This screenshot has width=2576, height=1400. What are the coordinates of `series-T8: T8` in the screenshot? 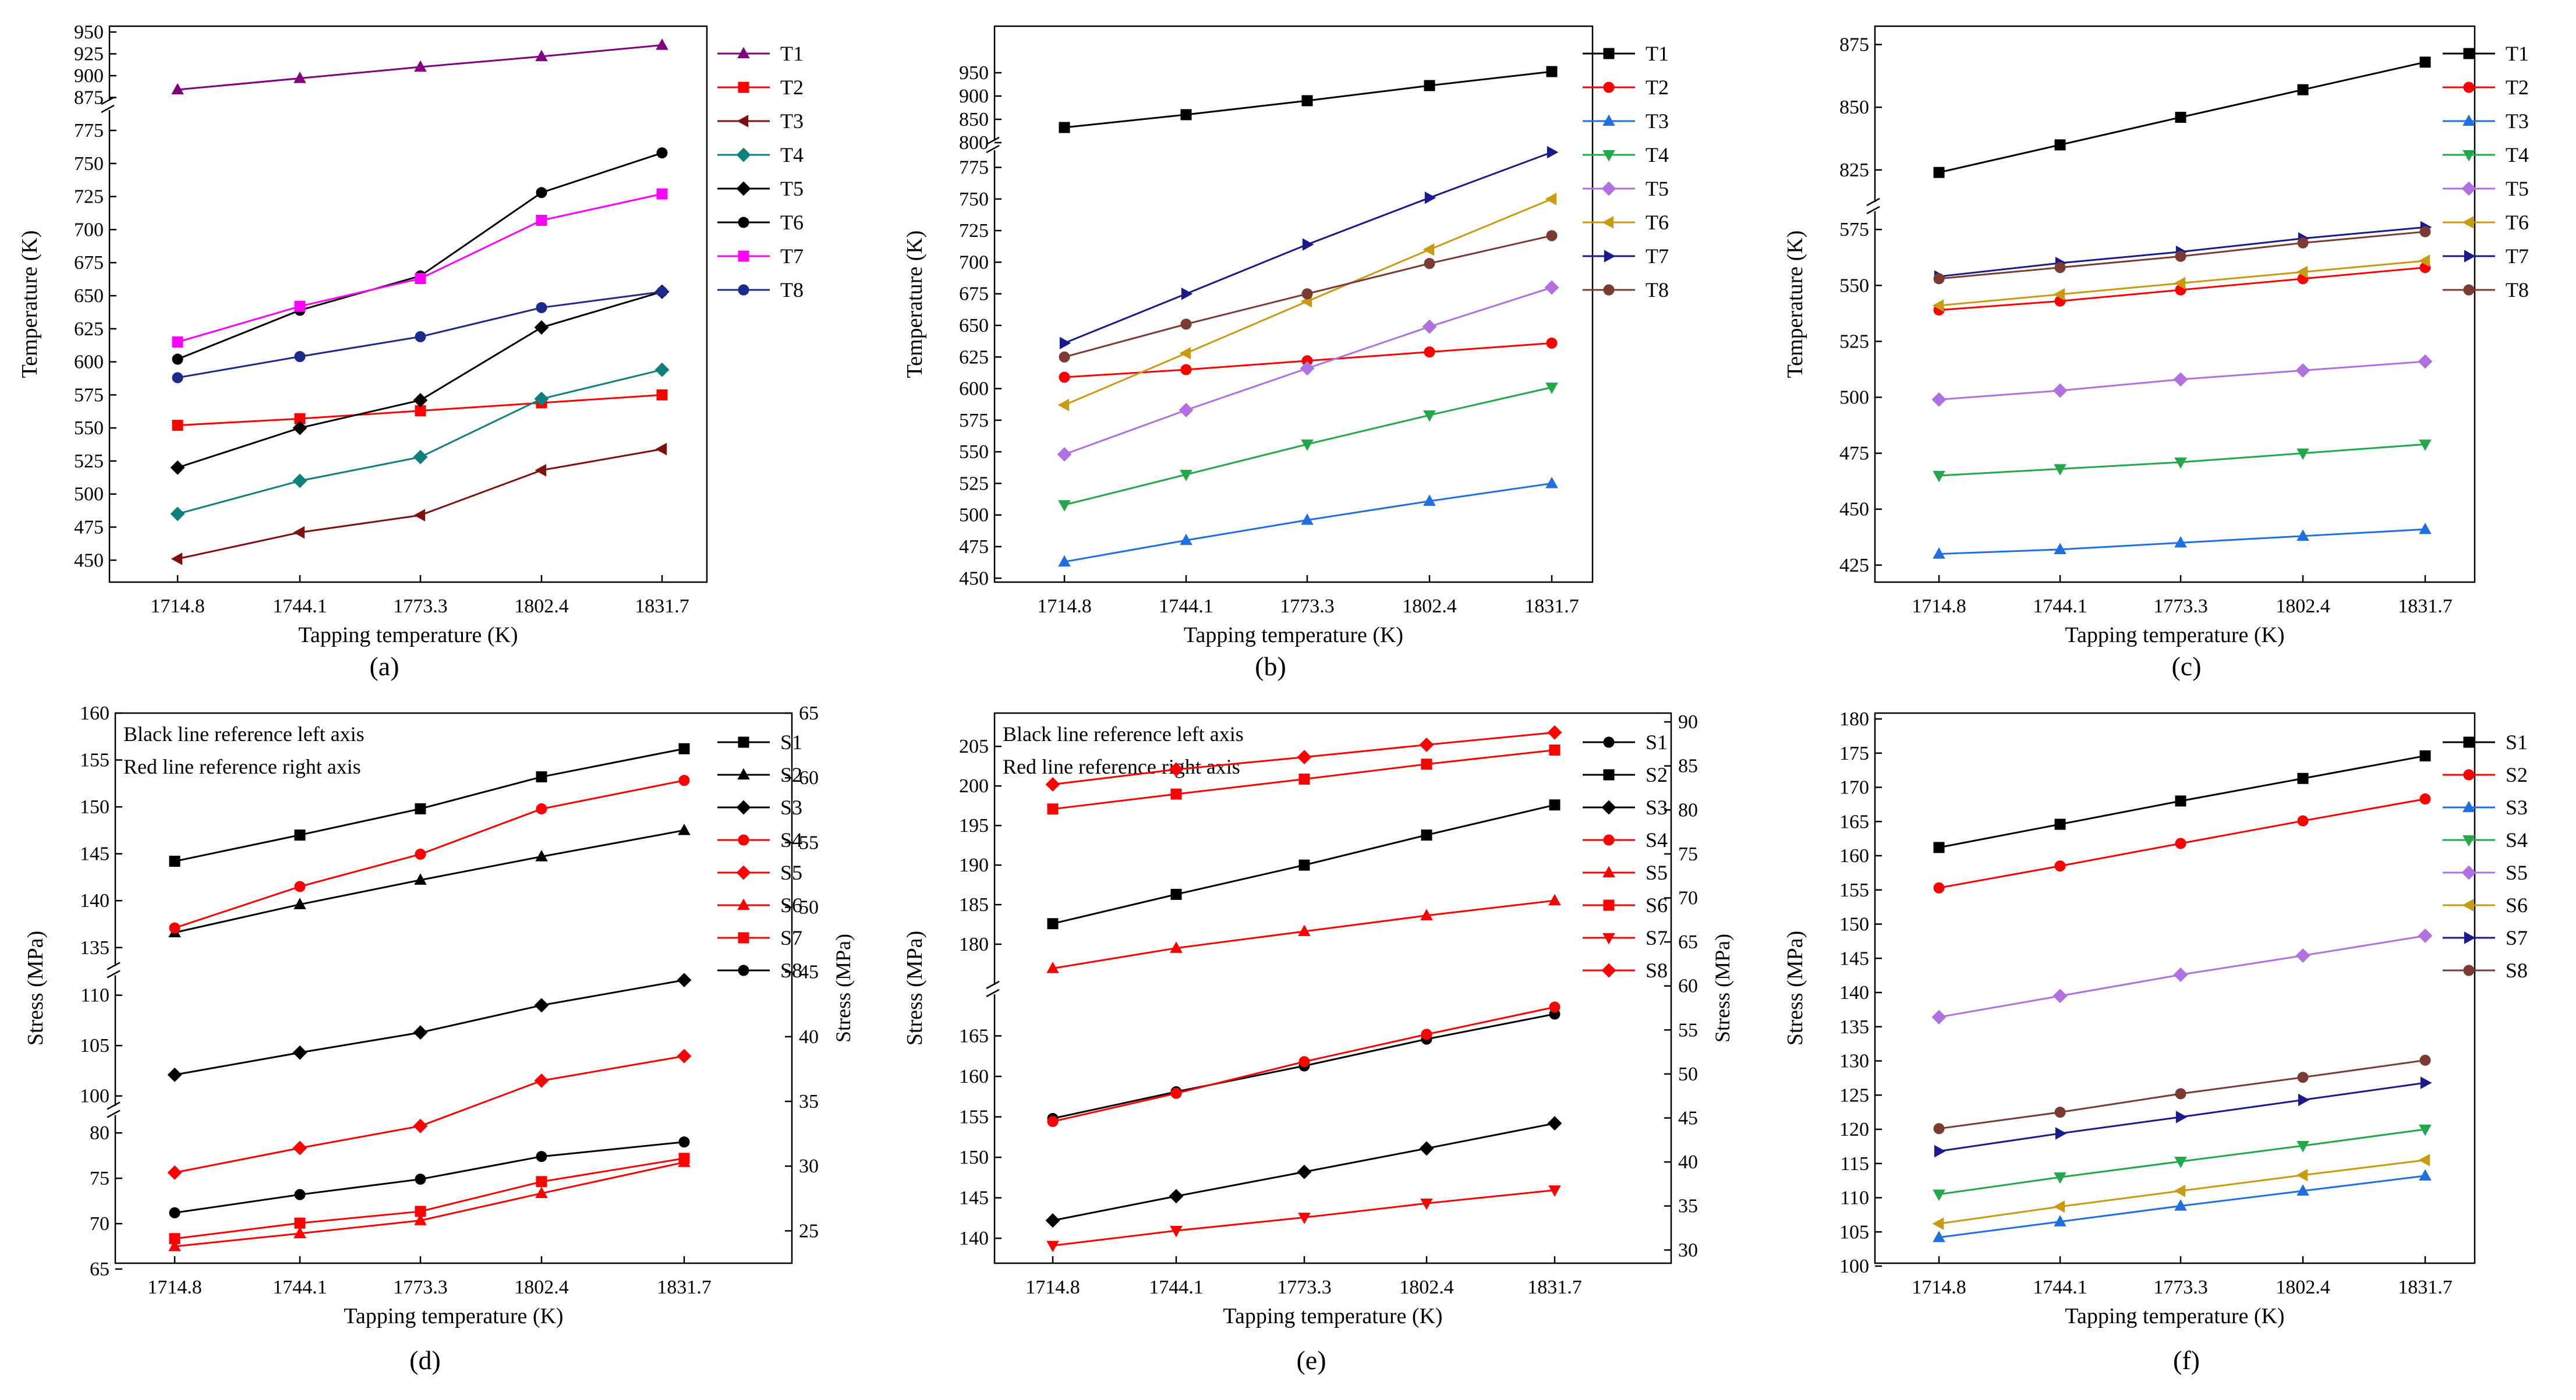 It's located at (488, 331).